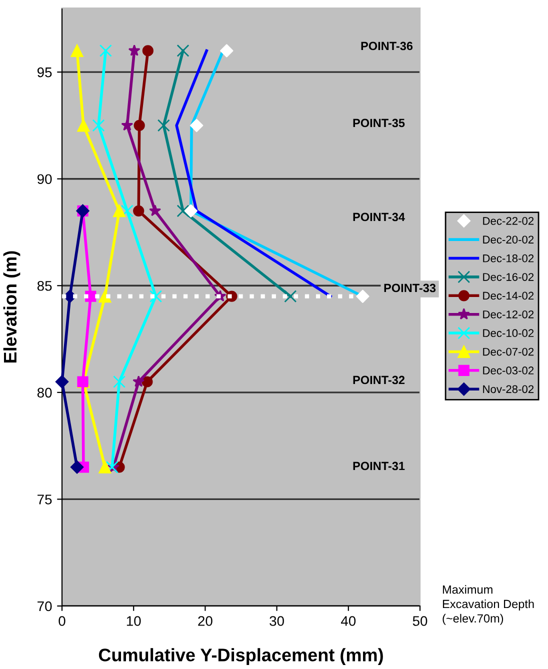 The image size is (548, 669). I want to click on annotation: POINT-35, so click(379, 123).